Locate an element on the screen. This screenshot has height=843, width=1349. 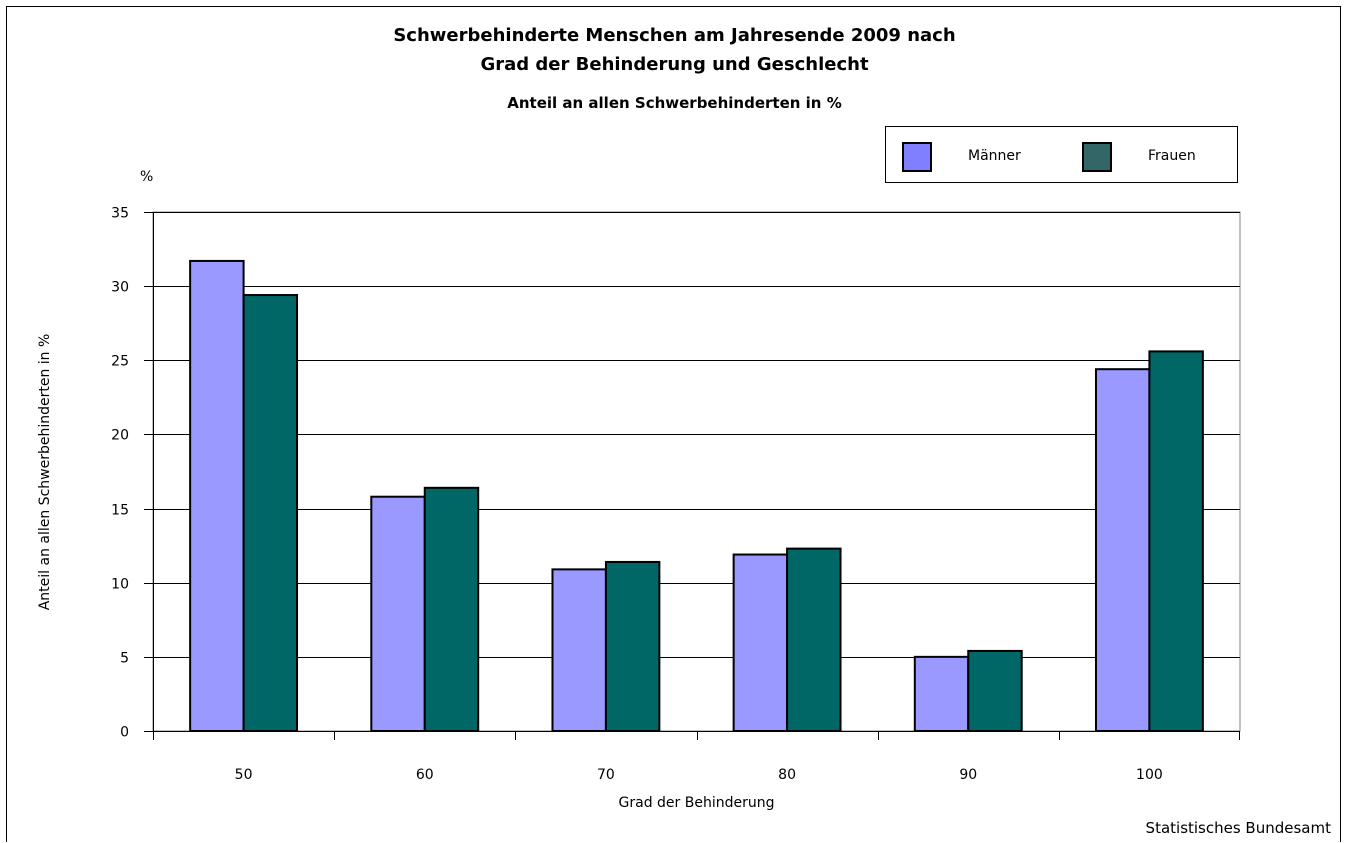
y-tick-label: 0 is located at coordinates (124, 733).